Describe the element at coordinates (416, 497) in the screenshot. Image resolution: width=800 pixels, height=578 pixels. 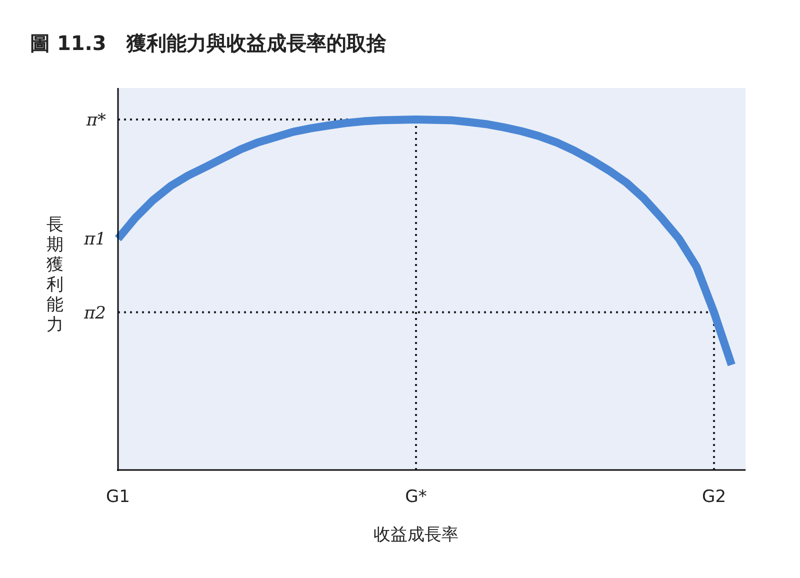
I see `x-tick-label: G*` at that location.